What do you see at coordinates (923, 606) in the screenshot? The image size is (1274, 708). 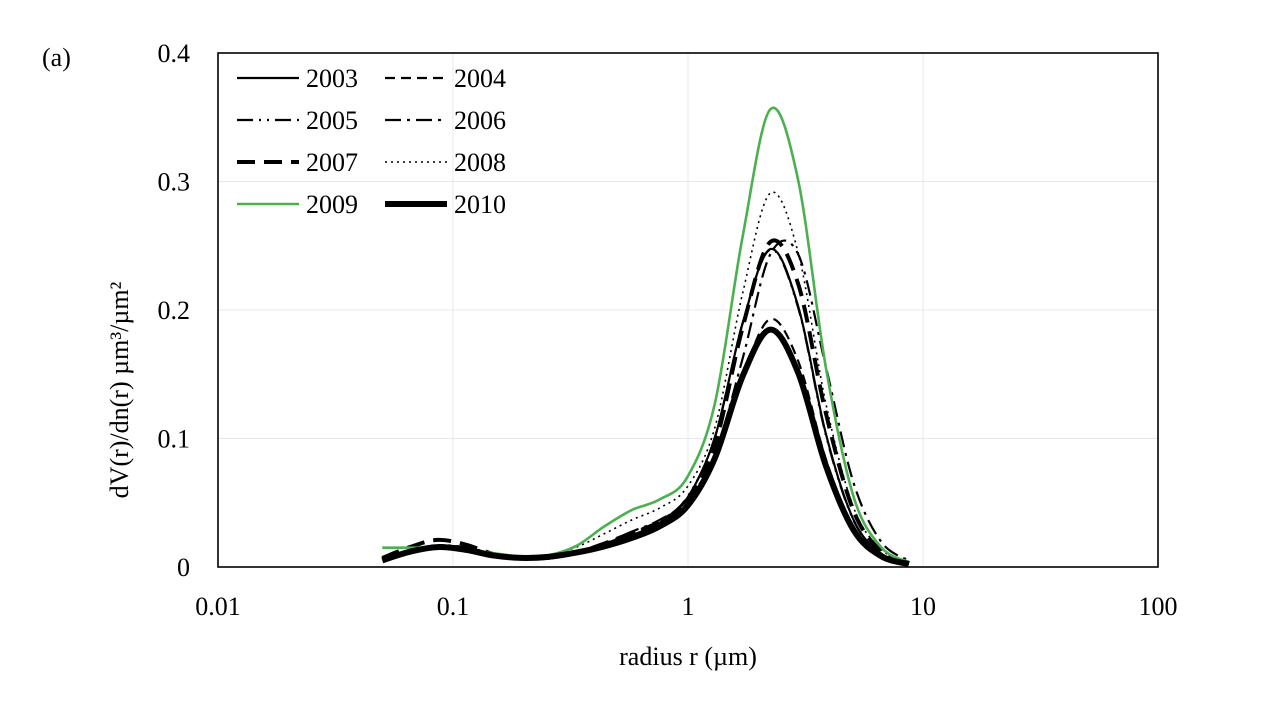 I see `x-tick-label: 10` at bounding box center [923, 606].